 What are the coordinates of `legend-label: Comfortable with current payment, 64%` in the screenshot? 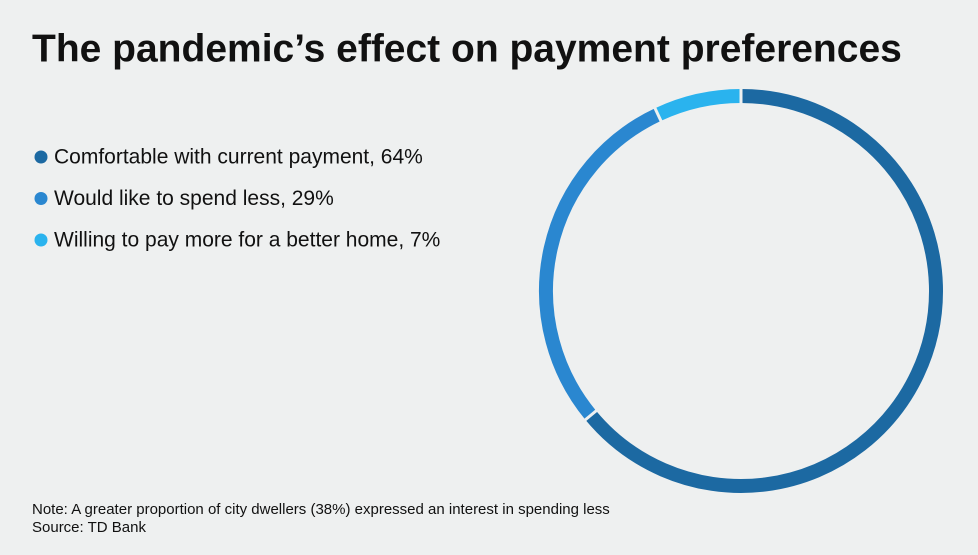 It's located at (238, 157).